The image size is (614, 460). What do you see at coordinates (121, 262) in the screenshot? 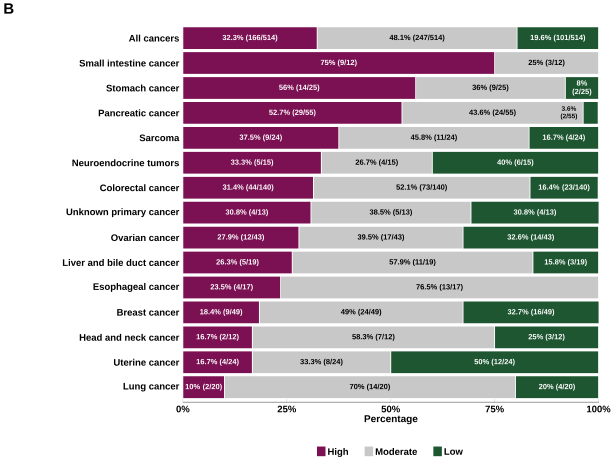
I see `y-tick-label: Liver and bile duct cancer` at bounding box center [121, 262].